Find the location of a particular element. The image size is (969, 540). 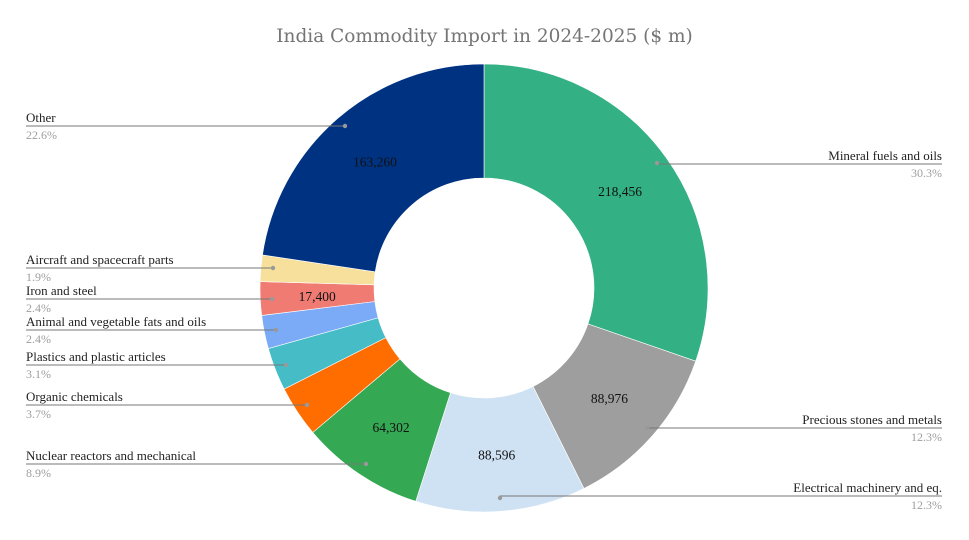

slice-percent-label: 1.9% is located at coordinates (38, 277).